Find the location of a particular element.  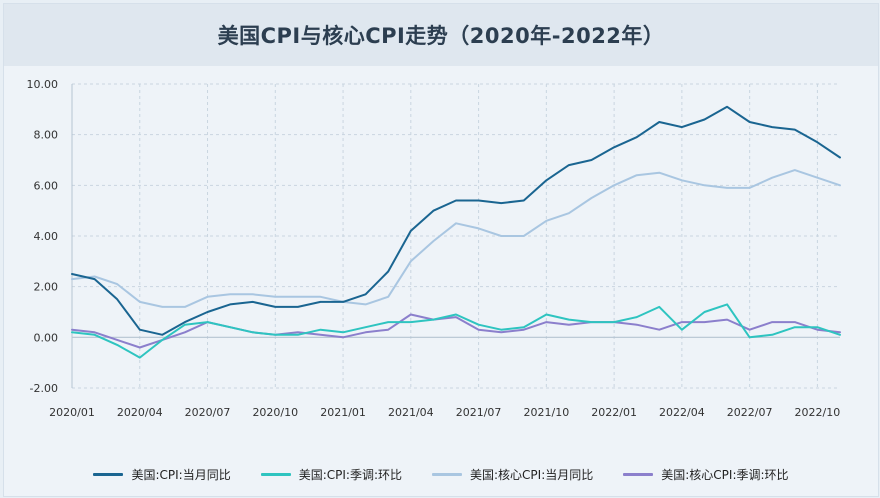

legend-label: 美国:核心CPI:当月同比 is located at coordinates (532, 474).